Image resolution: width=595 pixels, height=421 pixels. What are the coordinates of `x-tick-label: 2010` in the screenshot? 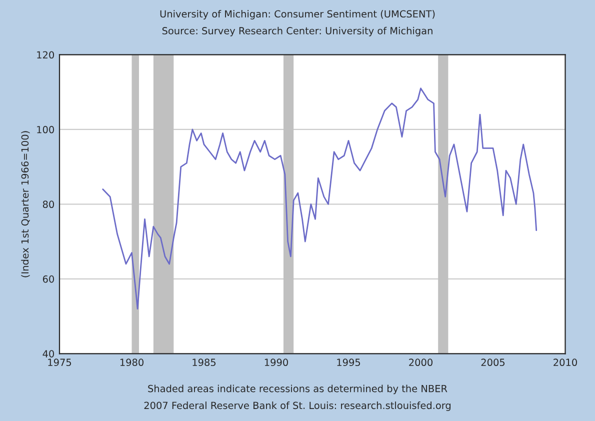 It's located at (565, 362).